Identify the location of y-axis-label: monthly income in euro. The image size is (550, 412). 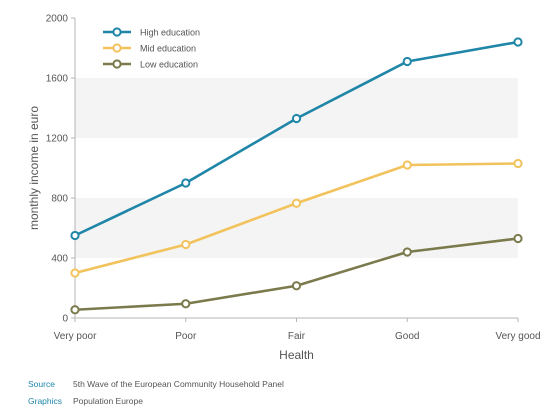
(34, 168).